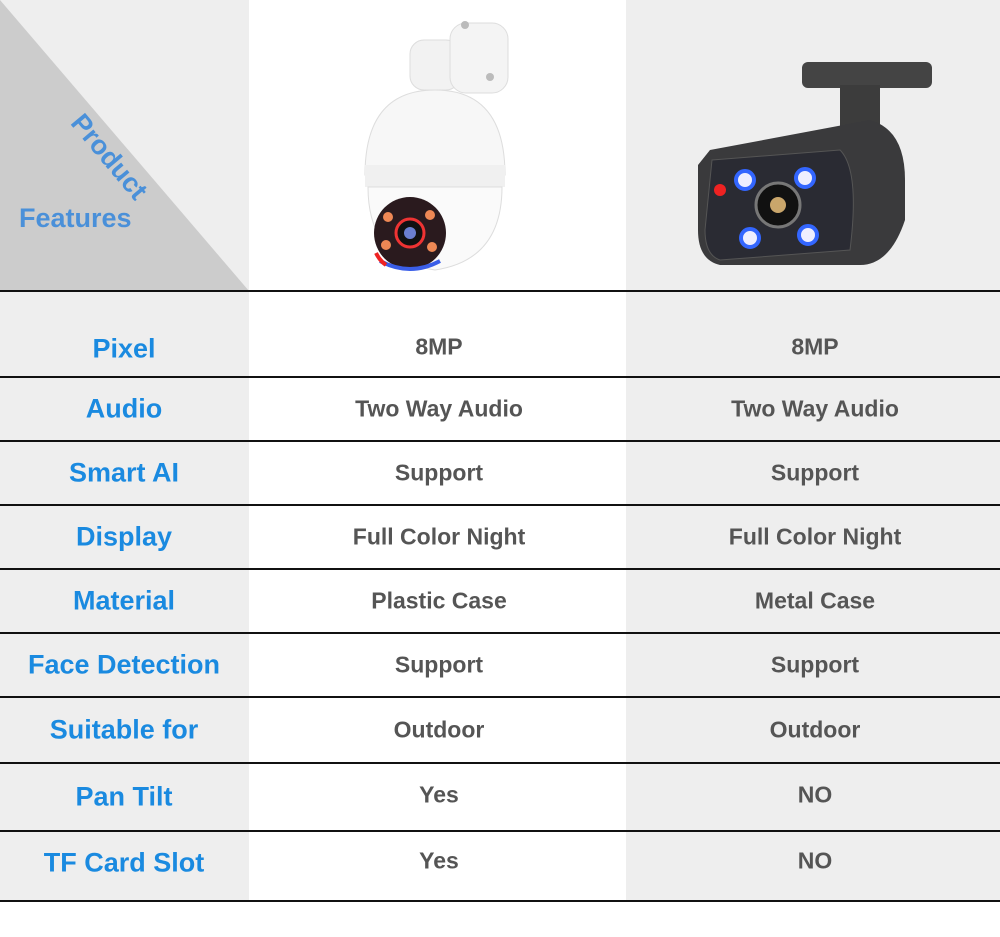  What do you see at coordinates (815, 163) in the screenshot?
I see `bullet-camera-image` at bounding box center [815, 163].